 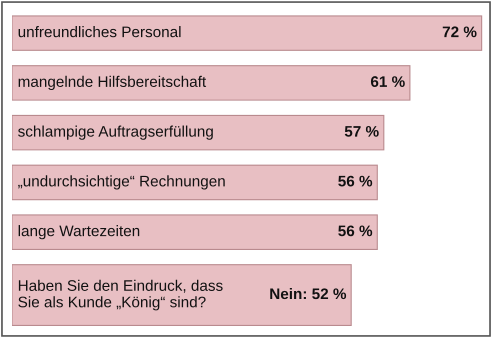 I want to click on y-tick-label: „undurchsichtige“ Rechnungen, so click(x=121, y=182).